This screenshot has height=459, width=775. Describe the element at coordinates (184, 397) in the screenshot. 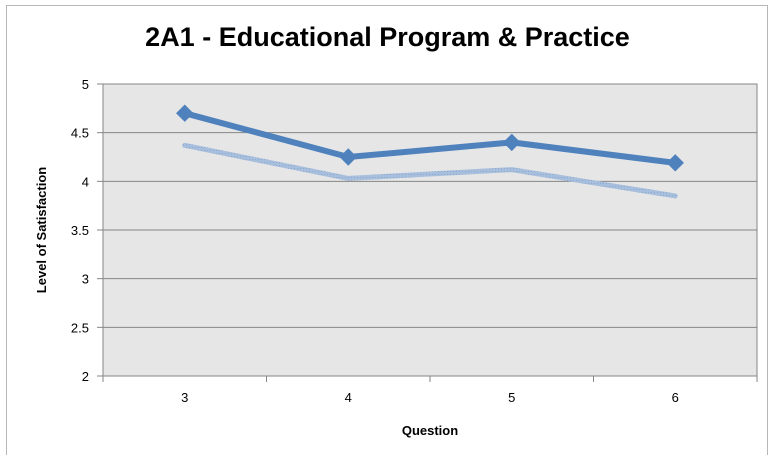

I see `x-tick-label: 3` at that location.